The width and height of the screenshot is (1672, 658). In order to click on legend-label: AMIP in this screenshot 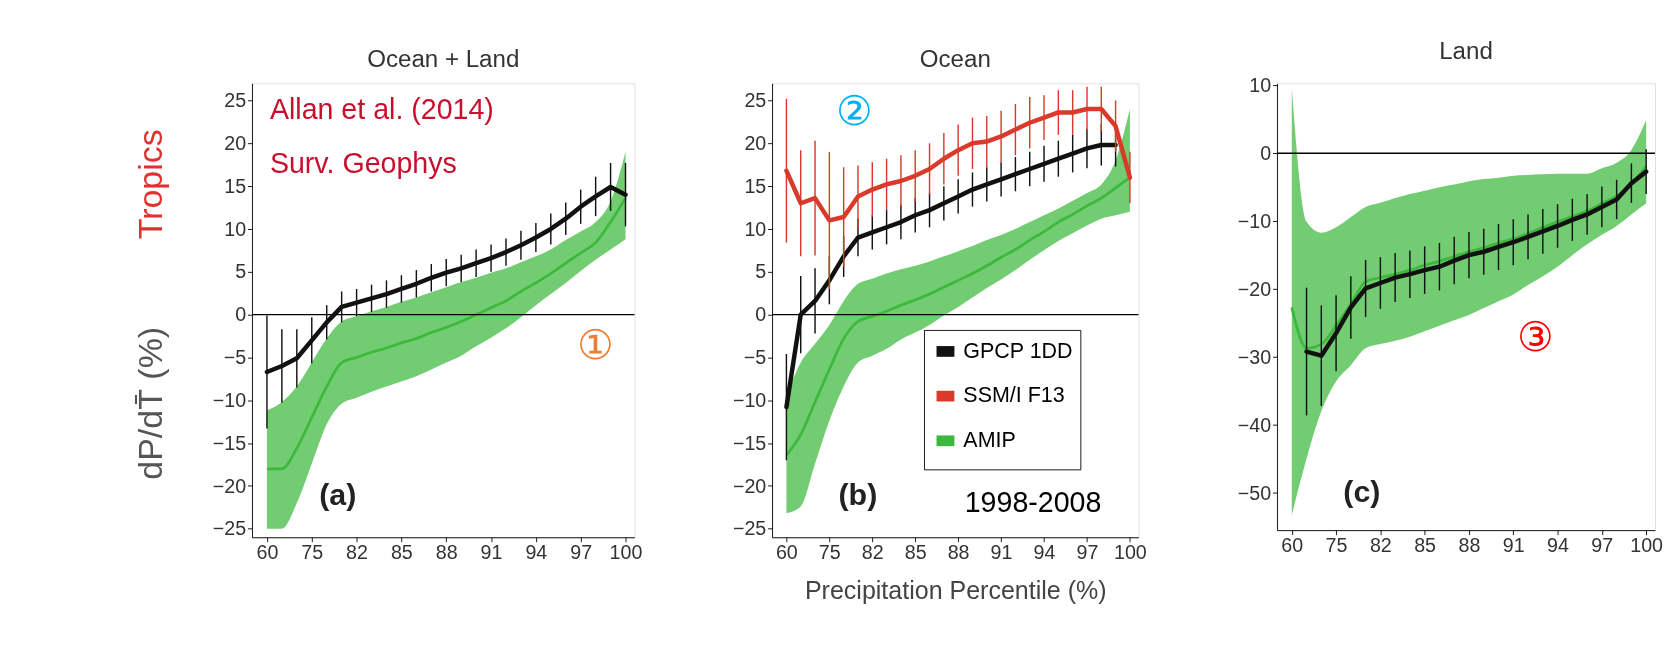, I will do `click(989, 440)`.